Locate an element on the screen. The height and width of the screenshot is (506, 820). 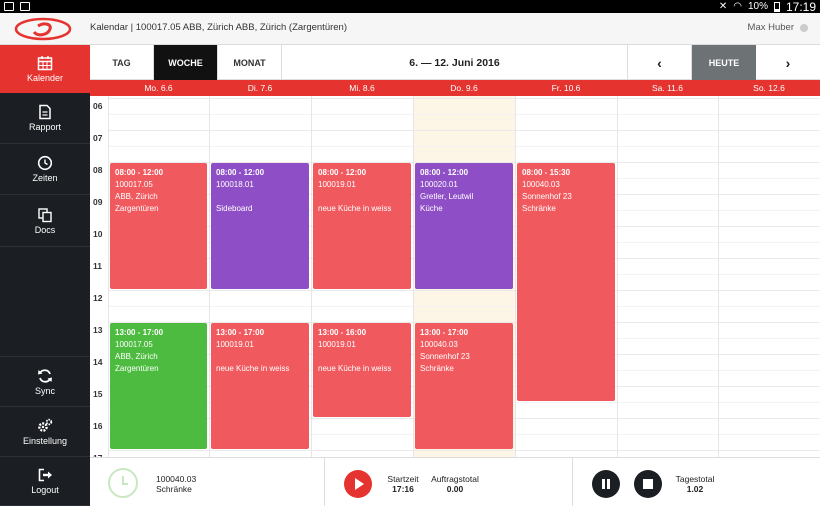
sidebar-item-kalender: Kalender is located at coordinates (45, 69).